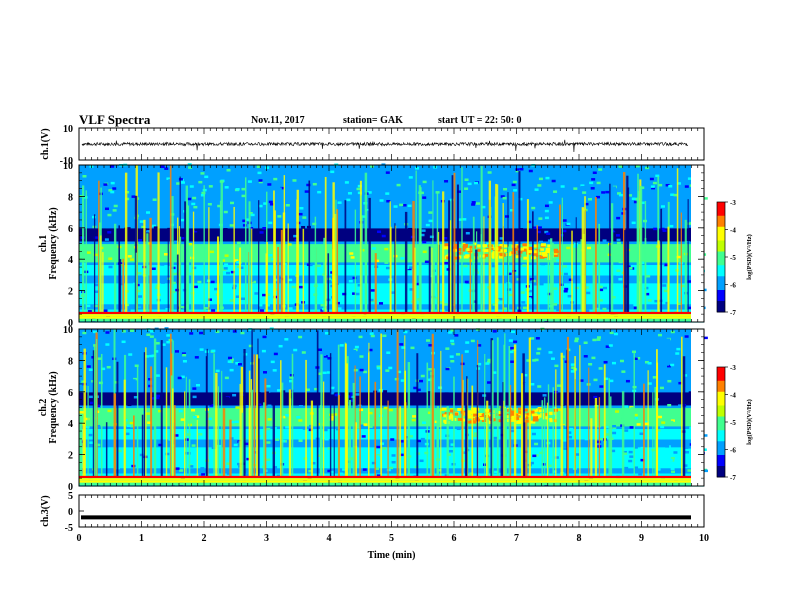  I want to click on ch1-spectrogram-colorbar-tick-label: -5, so click(733, 258).